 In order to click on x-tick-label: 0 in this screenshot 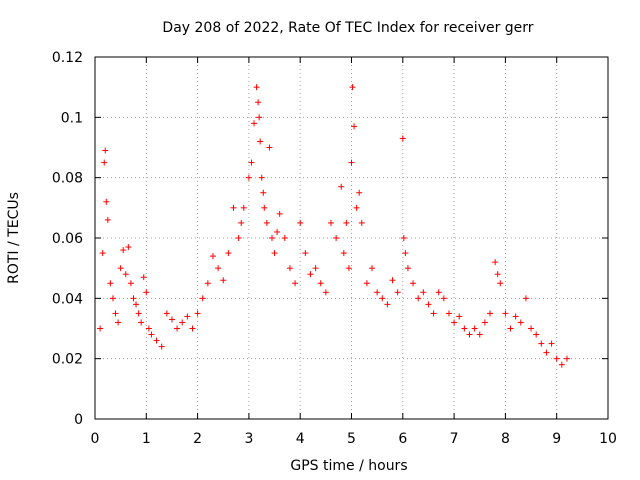, I will do `click(95, 439)`.